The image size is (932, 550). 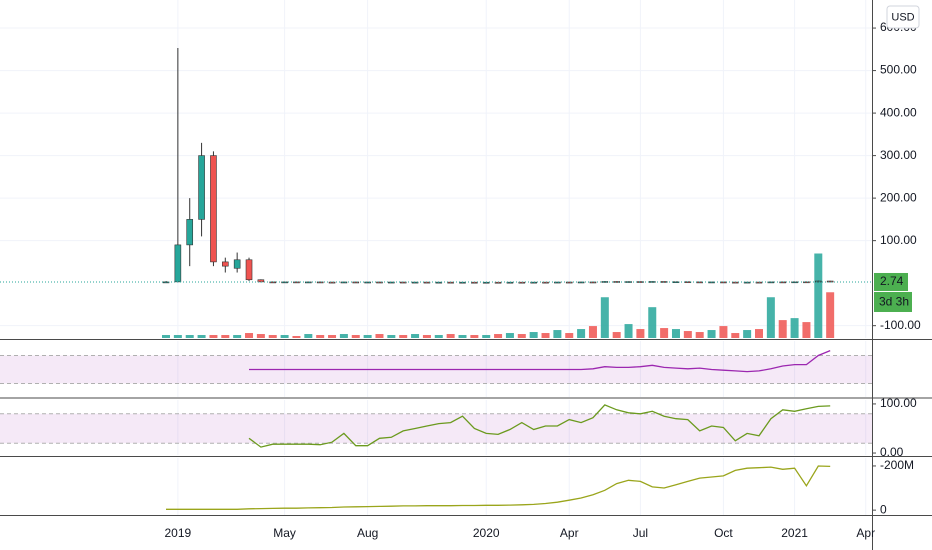 I want to click on last-price-box, so click(x=891, y=281).